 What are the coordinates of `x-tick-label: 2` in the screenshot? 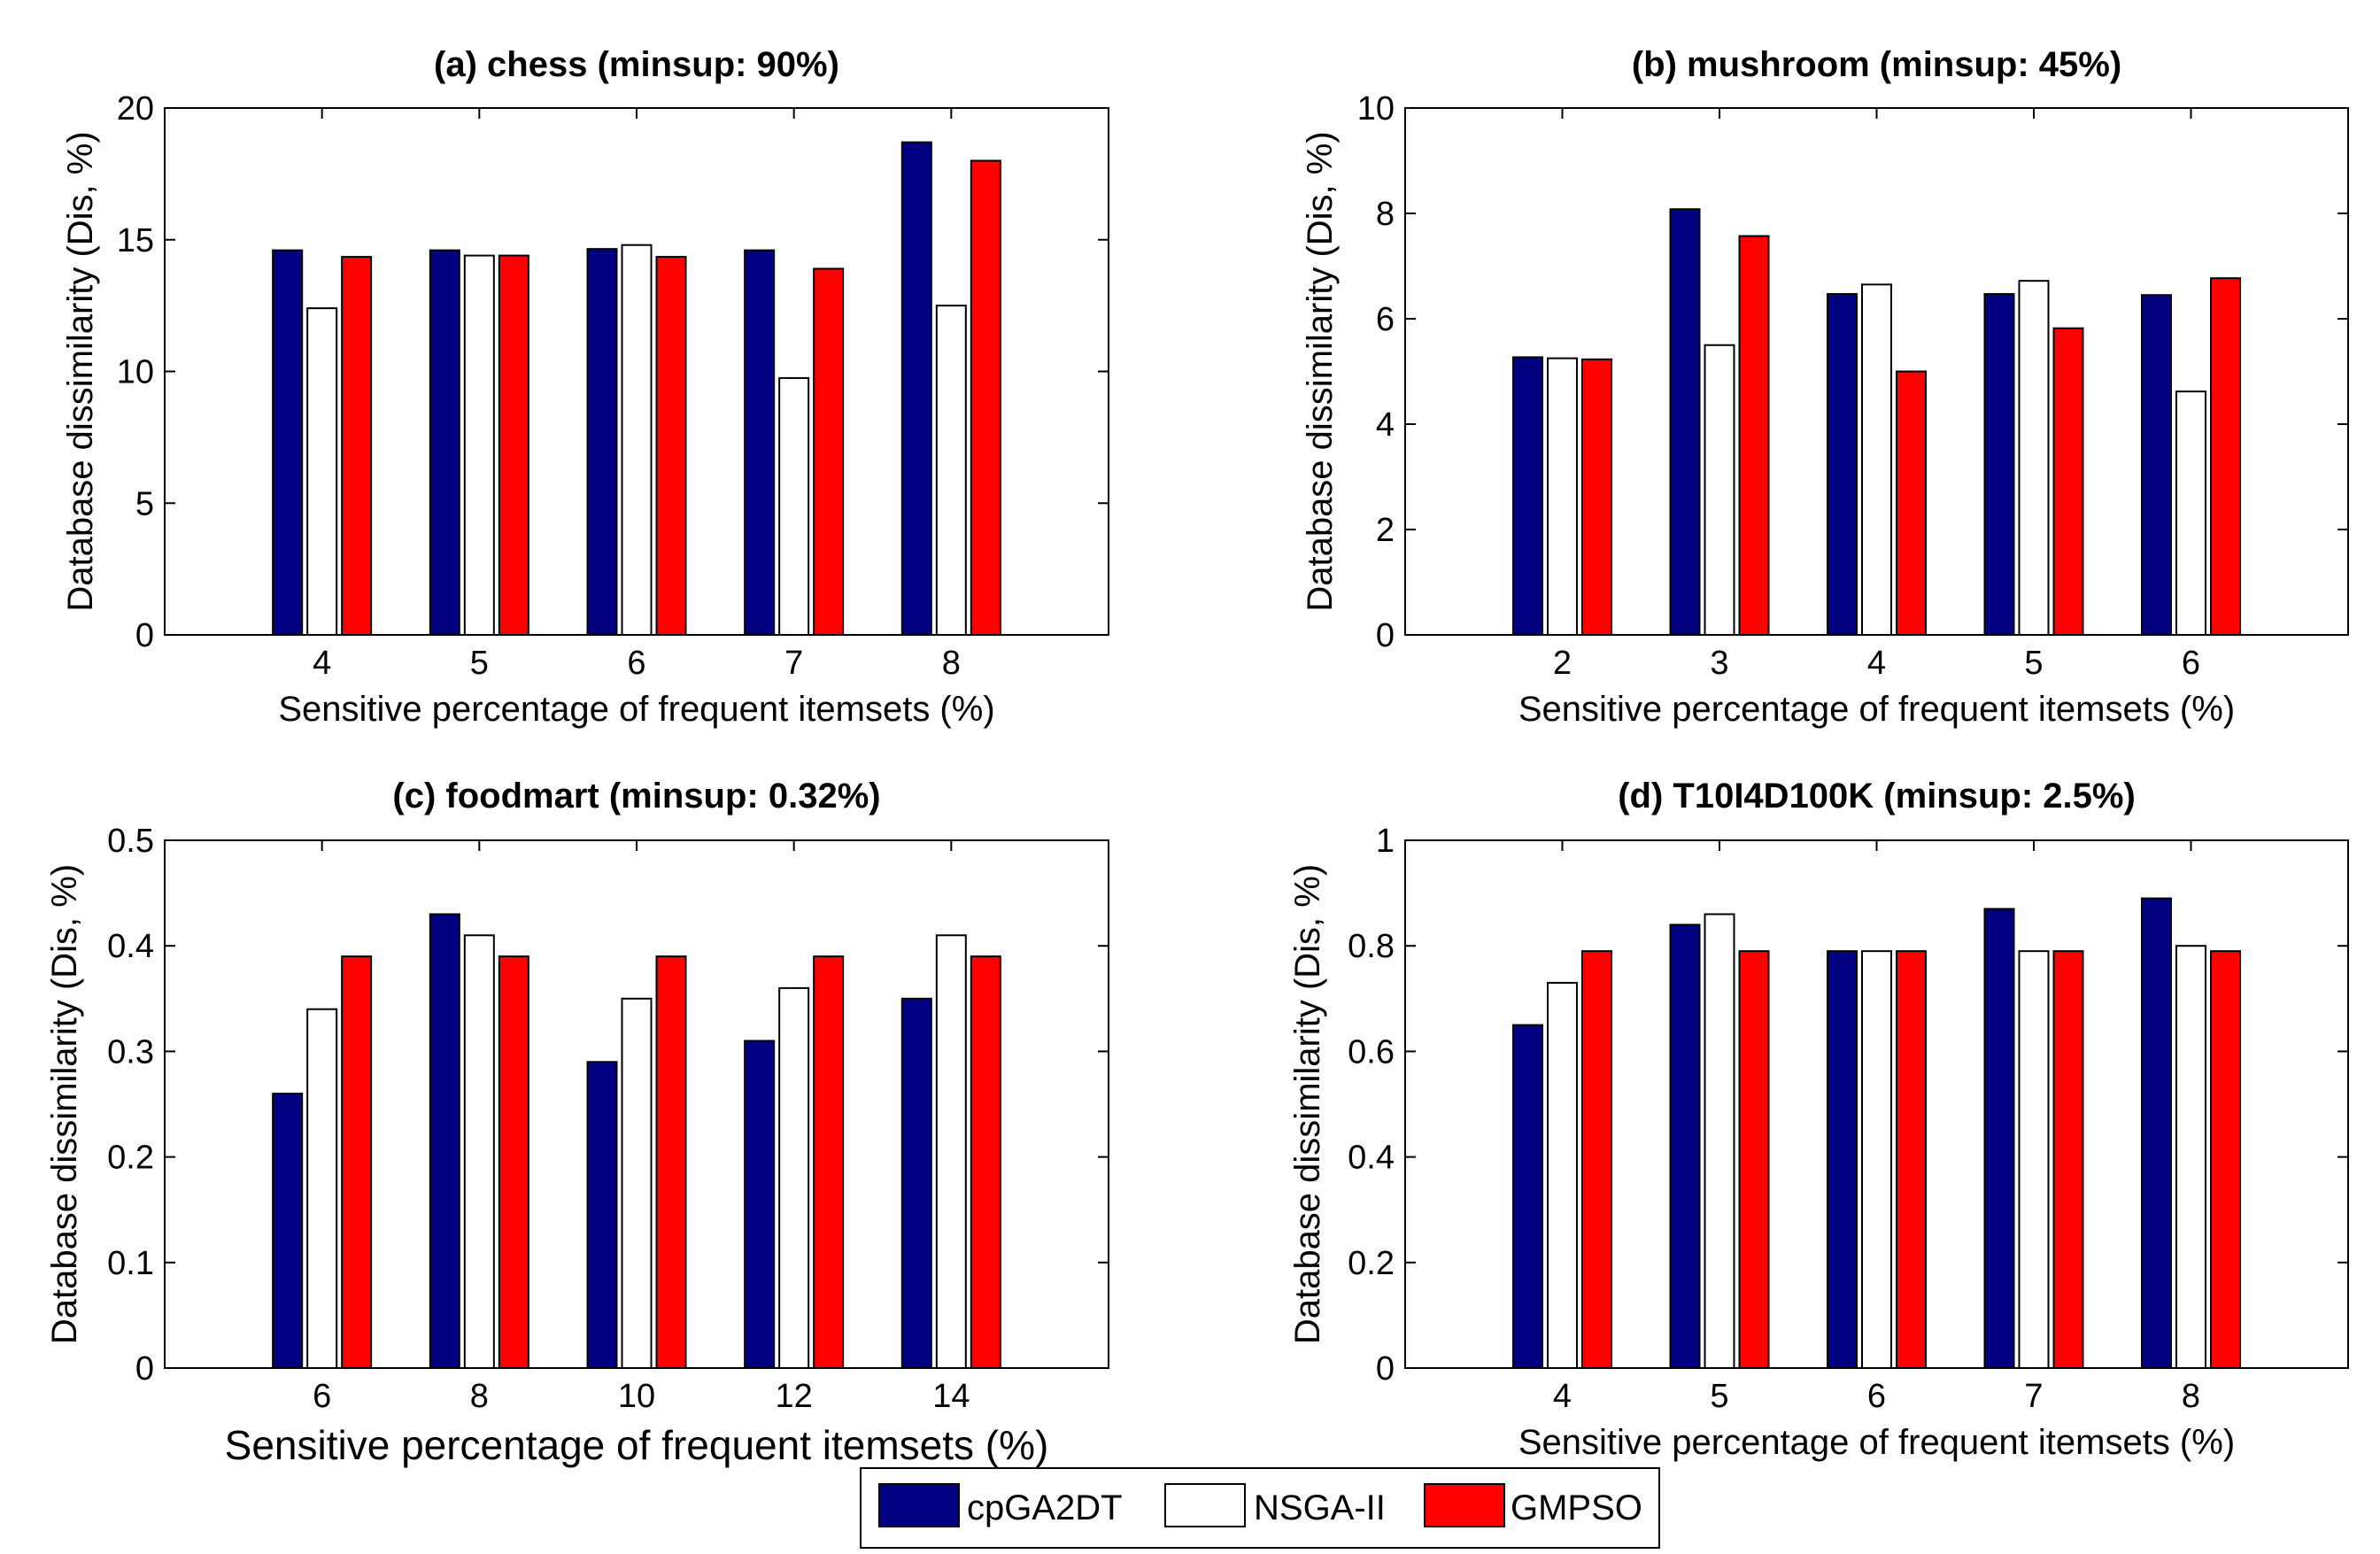 It's located at (1562, 663).